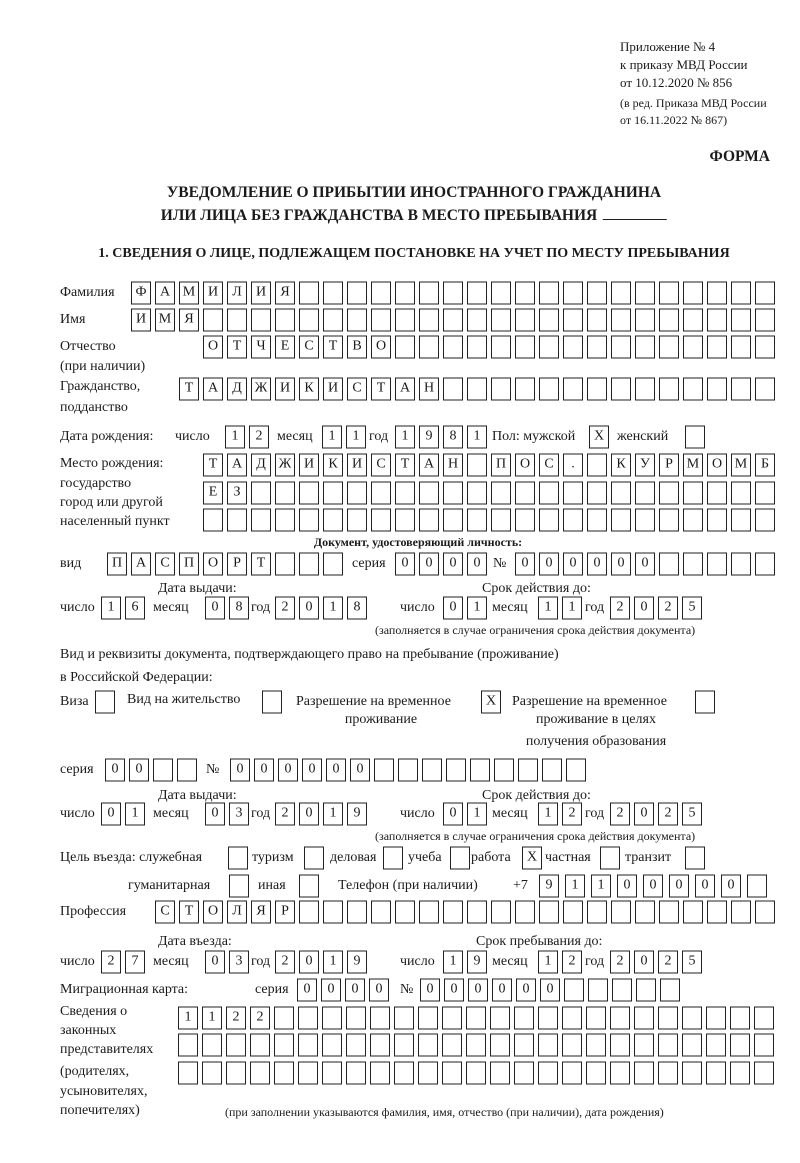 The image size is (800, 1163). What do you see at coordinates (285, 608) in the screenshot?
I see `doc-issue-year-box: 2` at bounding box center [285, 608].